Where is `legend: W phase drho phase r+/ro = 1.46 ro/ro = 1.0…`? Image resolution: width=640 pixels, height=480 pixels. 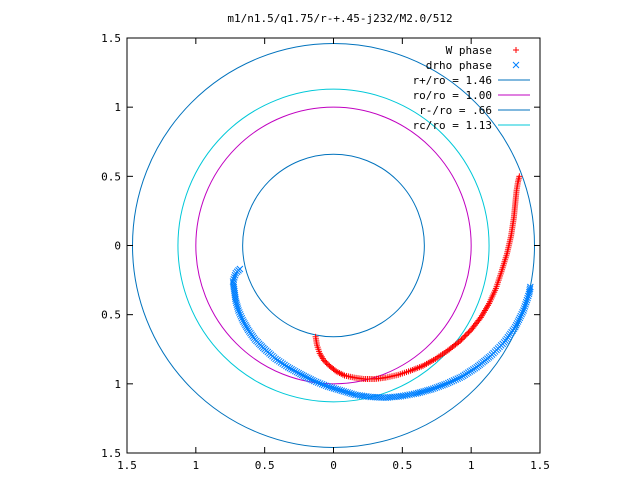 legend: W phase drho phase r+/ro = 1.46 ro/ro = 1.0… is located at coordinates (471, 88).